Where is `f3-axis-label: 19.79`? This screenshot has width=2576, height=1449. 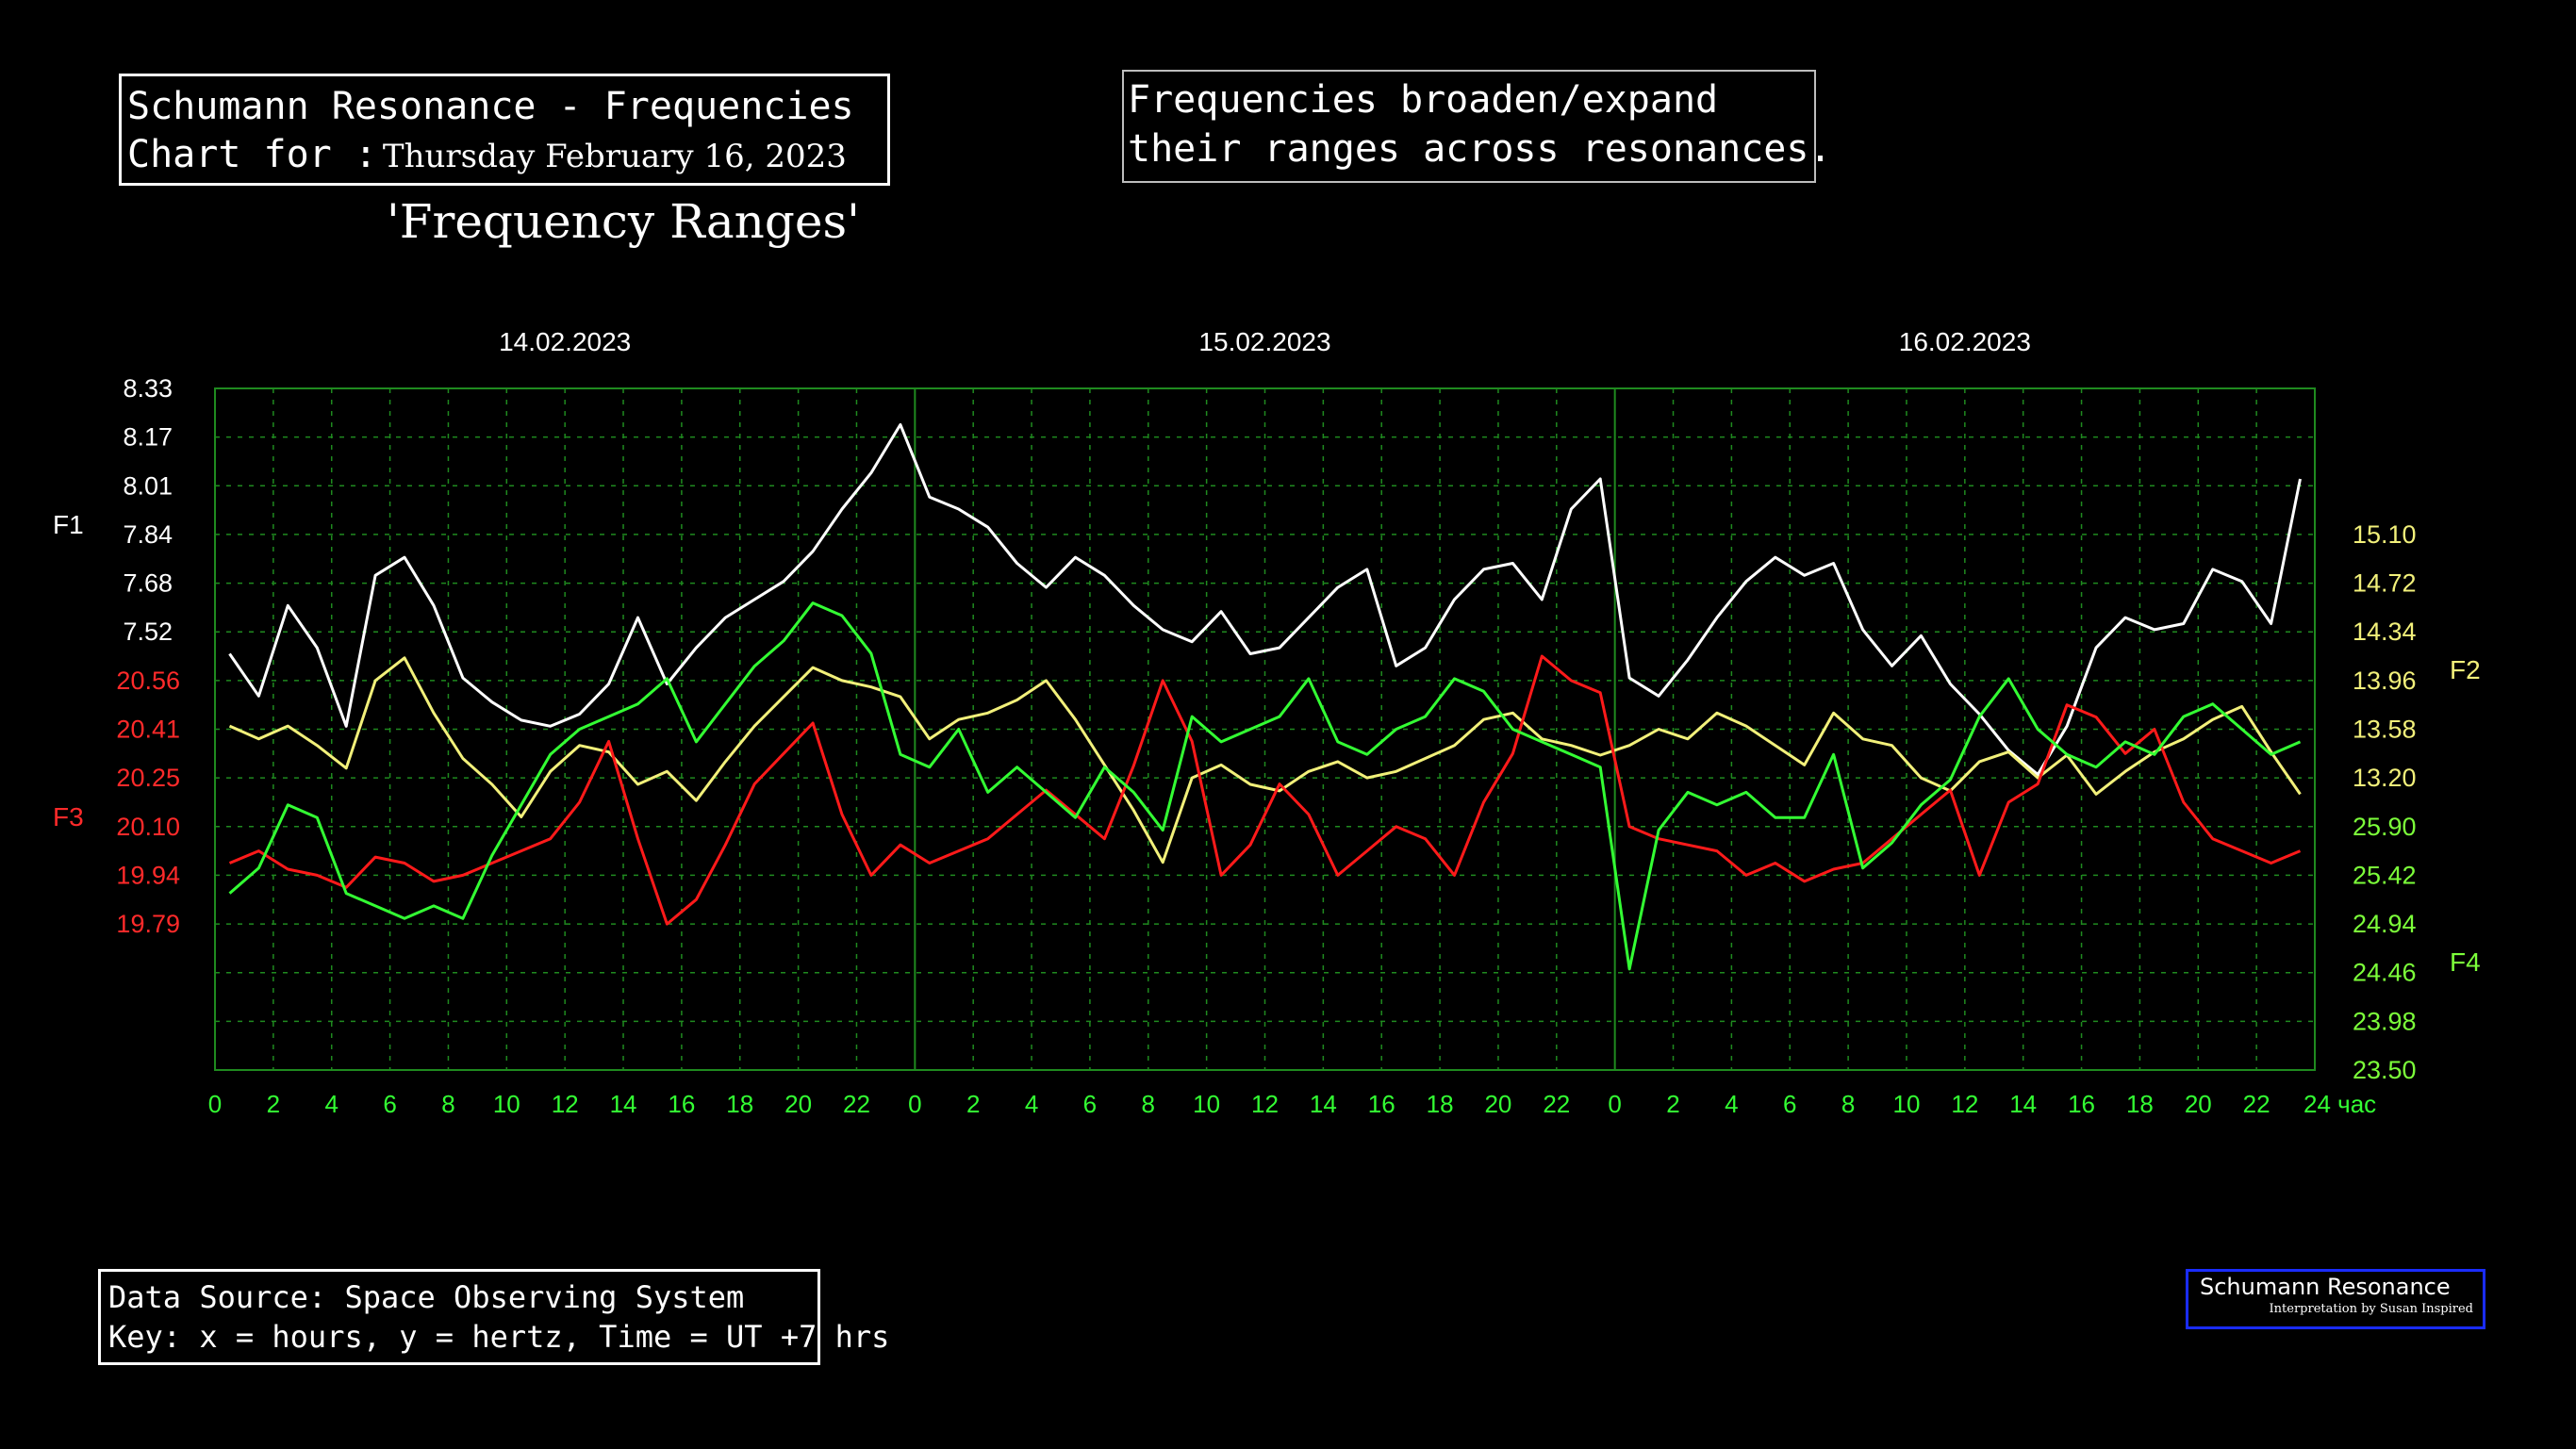 f3-axis-label: 19.79 is located at coordinates (148, 924).